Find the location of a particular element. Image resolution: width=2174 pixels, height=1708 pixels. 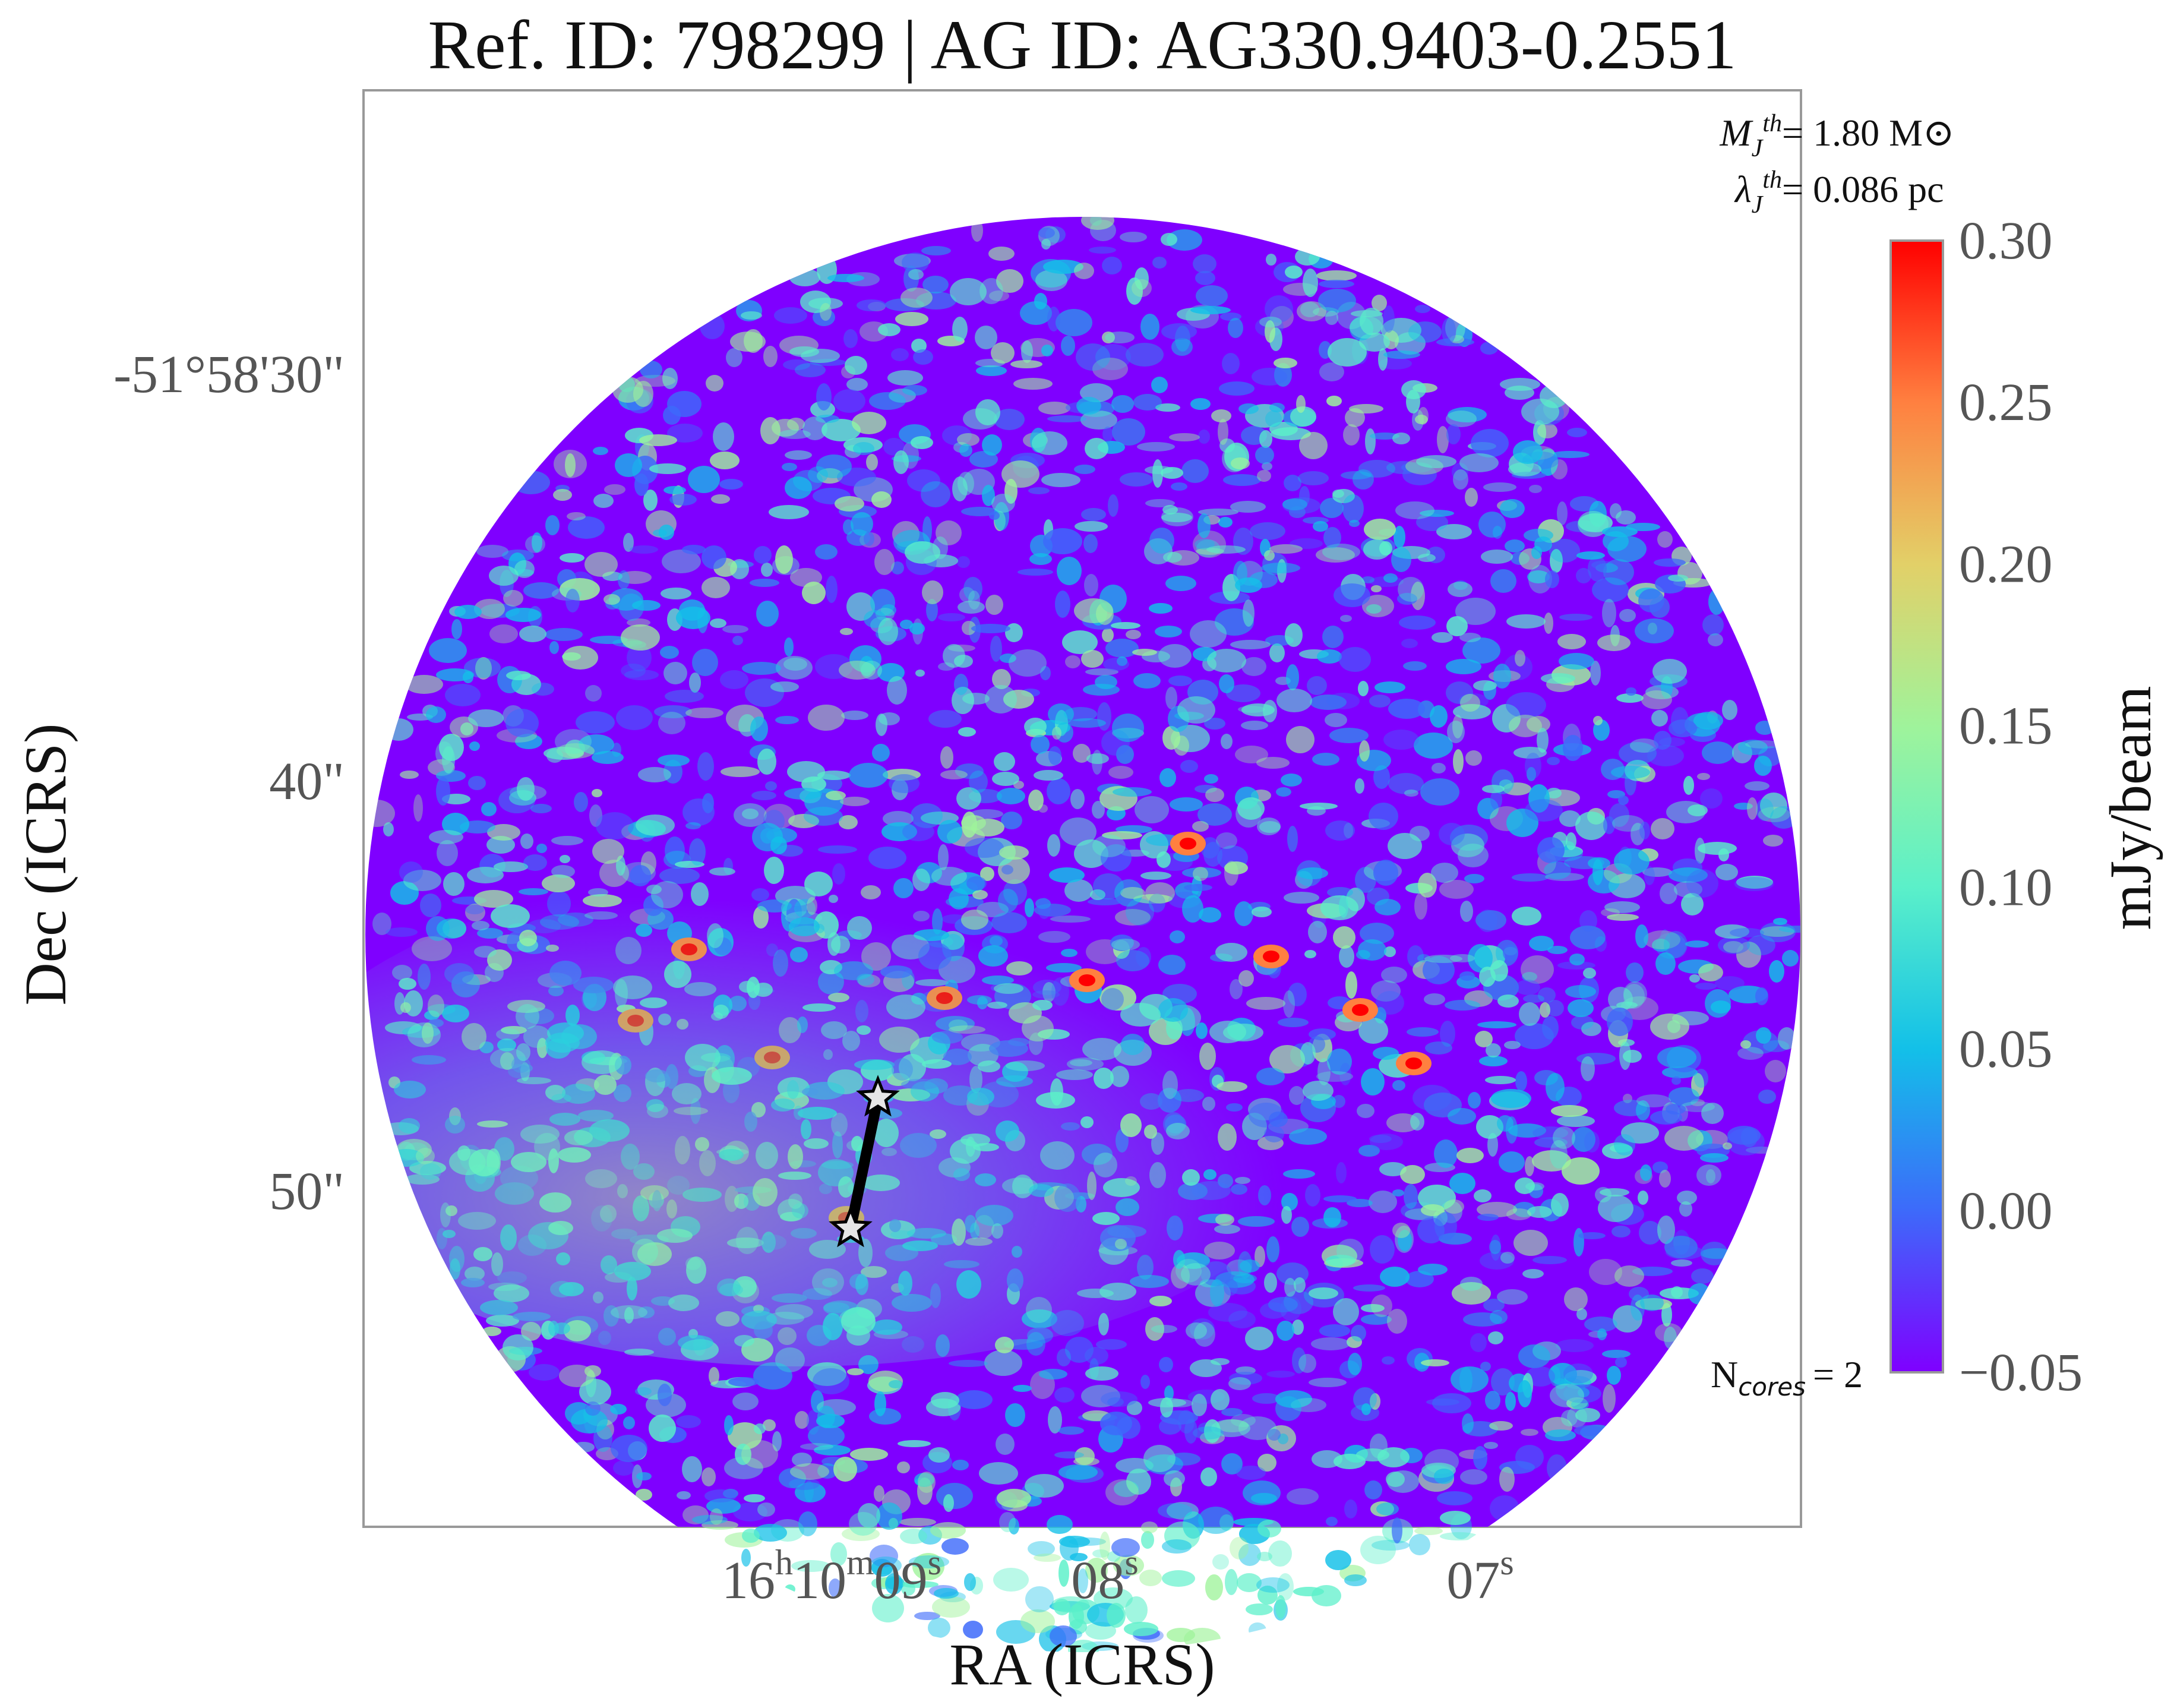

core-markers is located at coordinates (864, 1161).